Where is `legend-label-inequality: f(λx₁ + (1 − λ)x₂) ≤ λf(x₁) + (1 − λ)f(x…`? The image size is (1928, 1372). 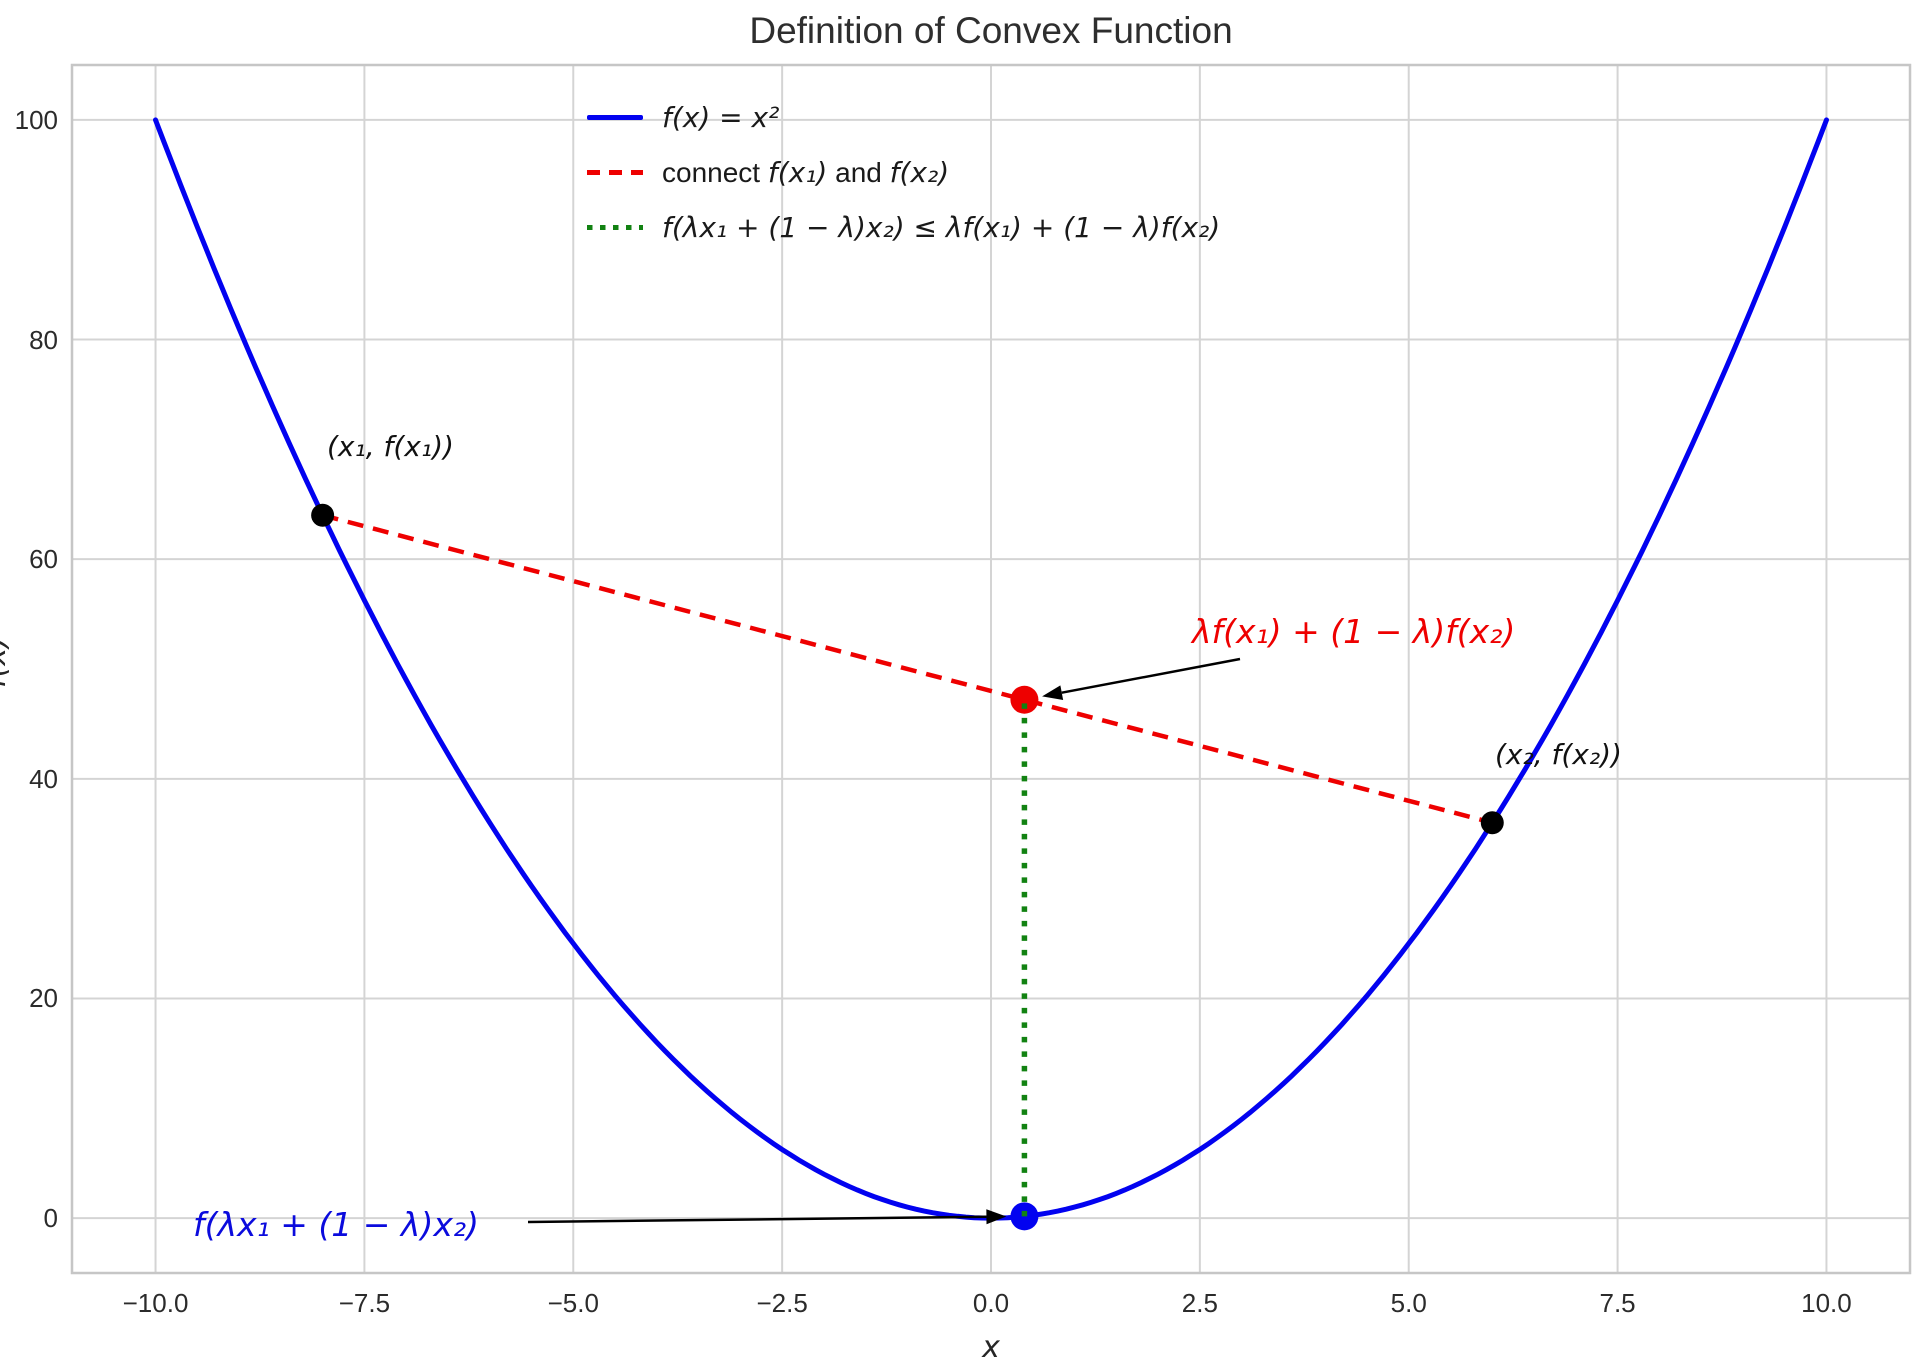
legend-label-inequality: f(λx₁ + (1 − λ)x₂) ≤ λf(x₁) + (1 − λ)f(x… is located at coordinates (941, 227).